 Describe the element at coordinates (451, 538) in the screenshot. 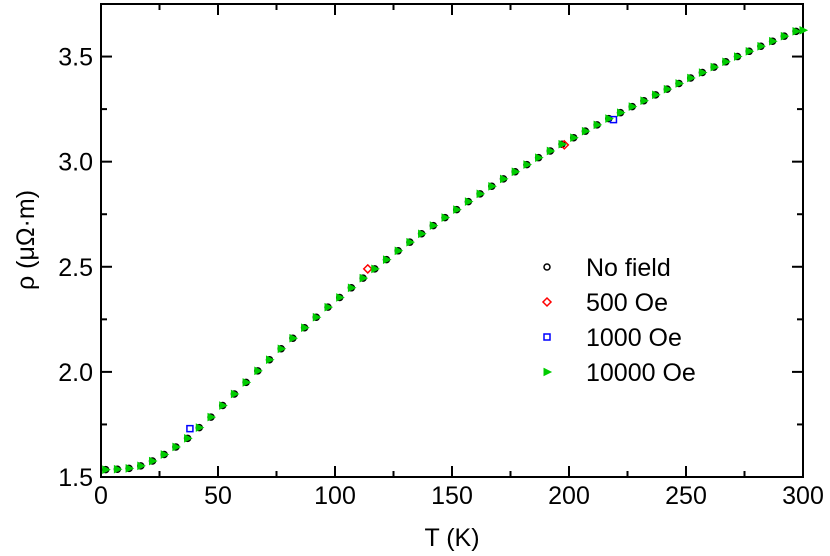

I see `x-axis-title: T (K)` at that location.